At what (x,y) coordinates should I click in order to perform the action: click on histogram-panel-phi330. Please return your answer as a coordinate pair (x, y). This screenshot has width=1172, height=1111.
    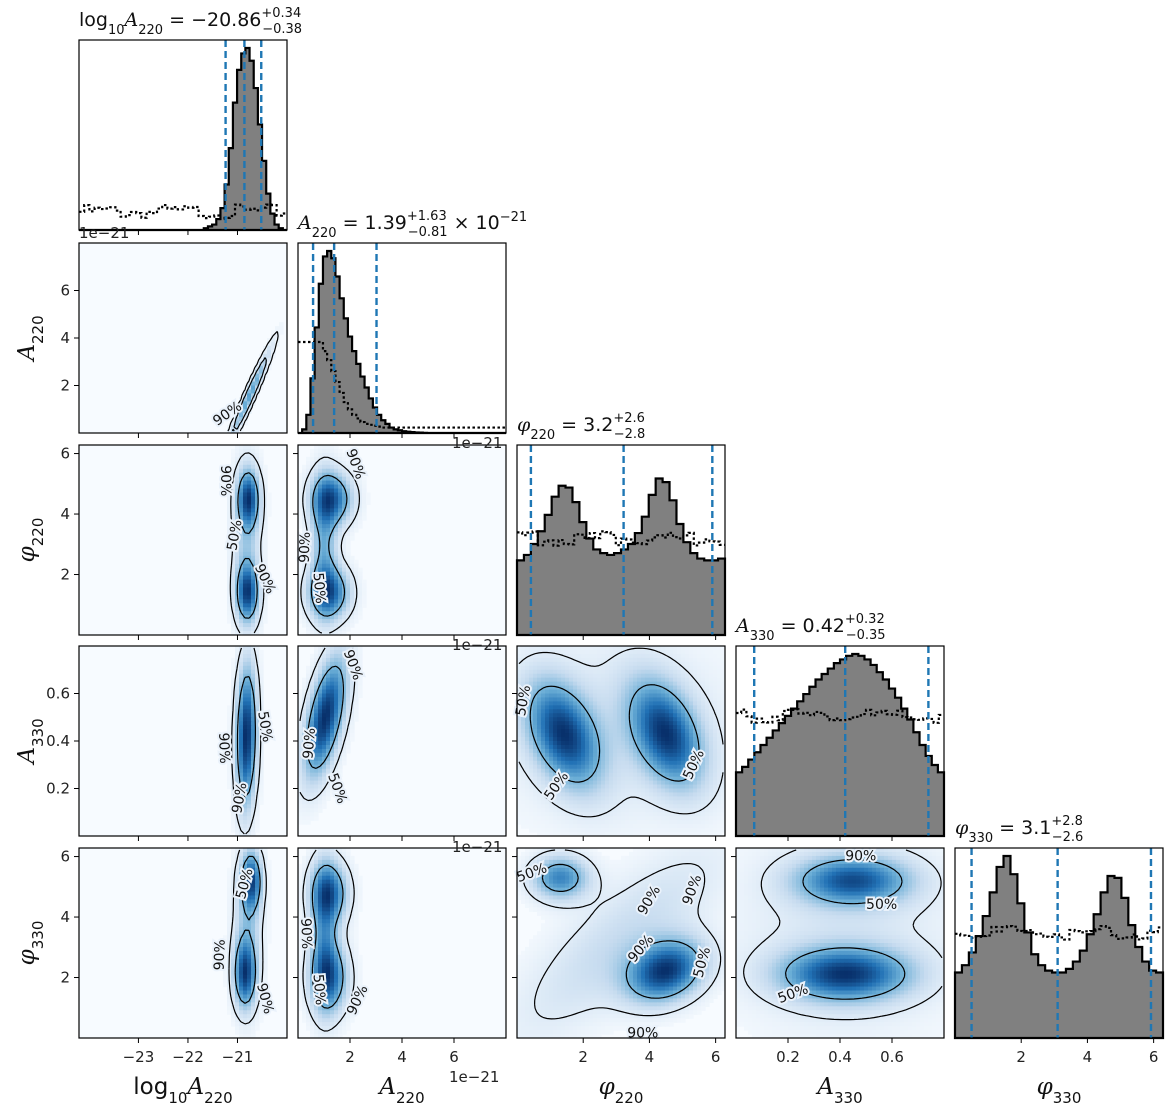
    Looking at the image, I should click on (1059, 944).